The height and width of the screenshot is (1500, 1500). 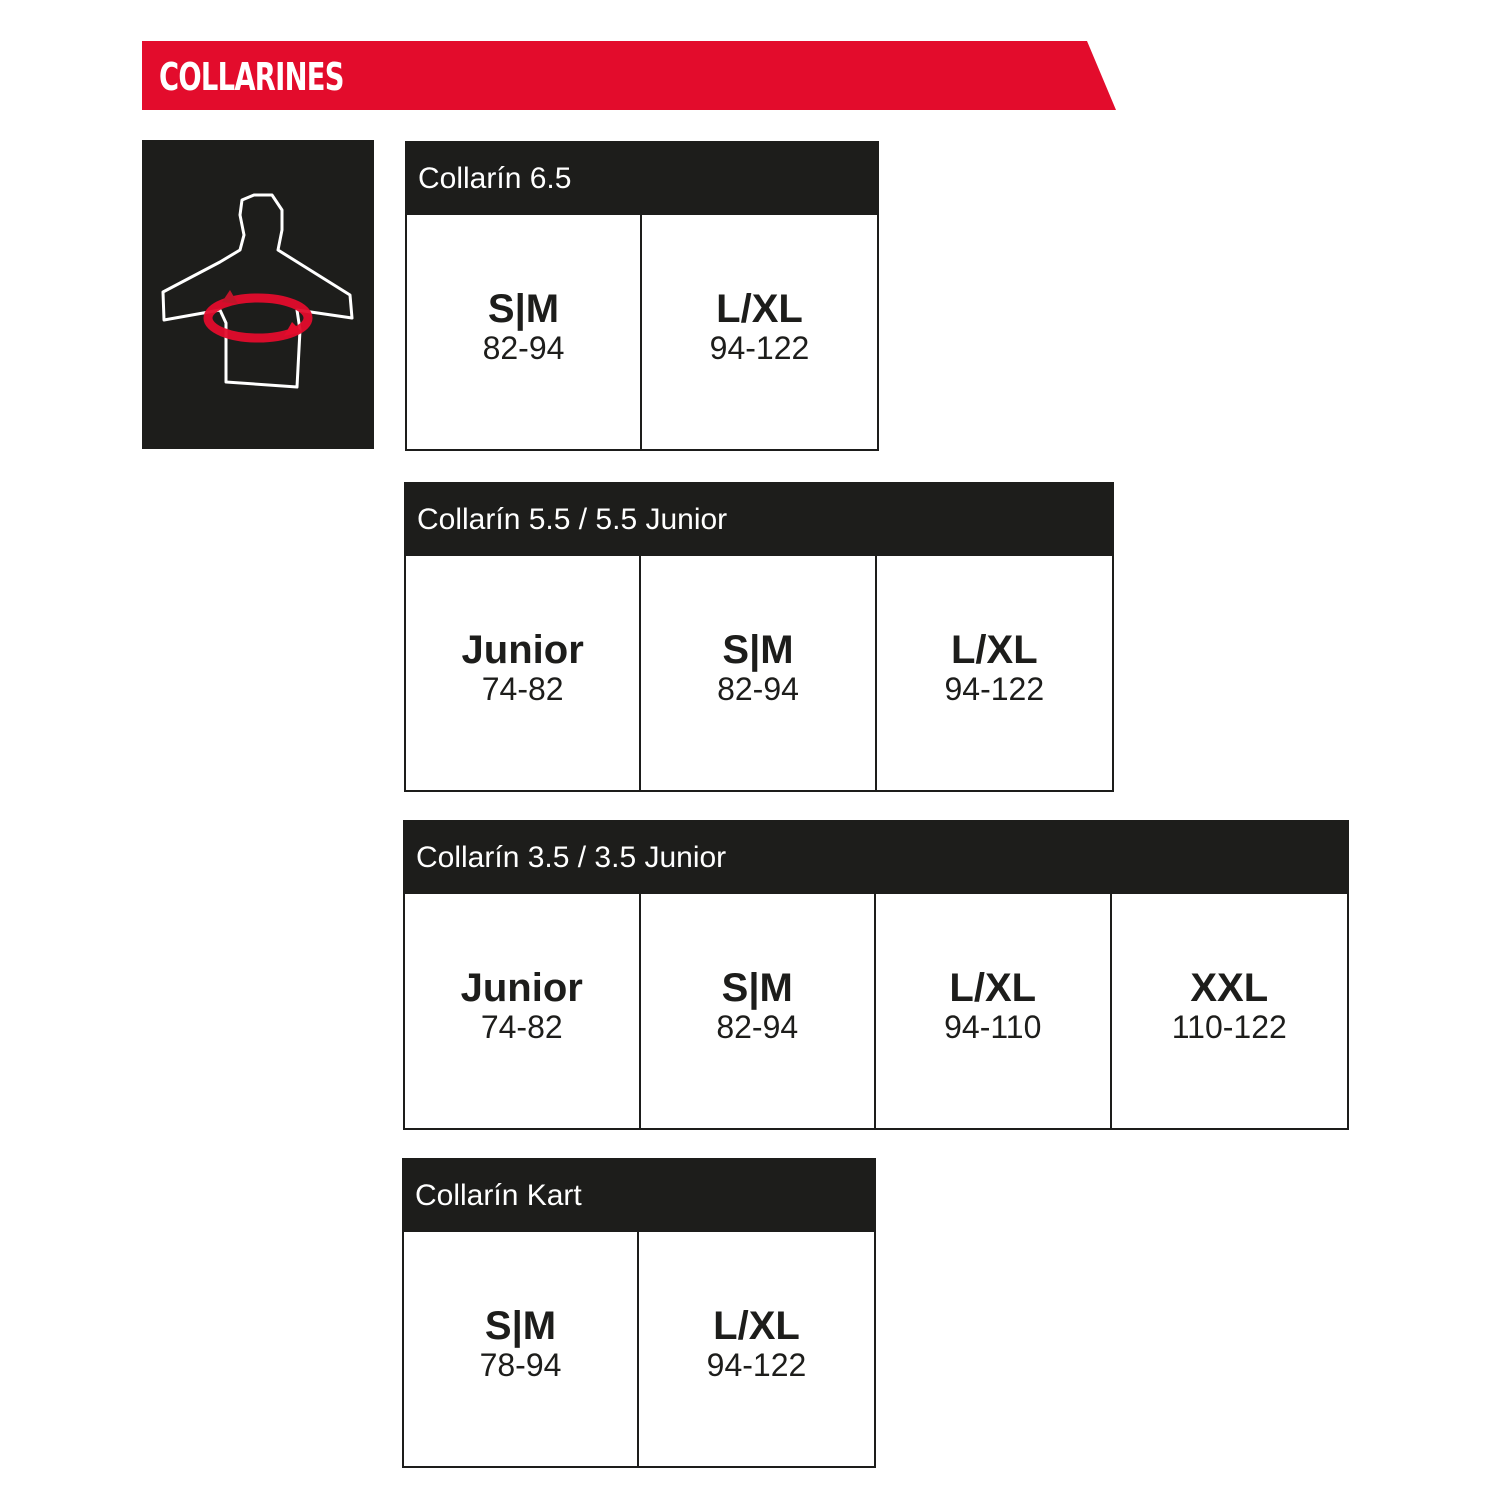 What do you see at coordinates (520, 1365) in the screenshot?
I see `size-range: 78-94` at bounding box center [520, 1365].